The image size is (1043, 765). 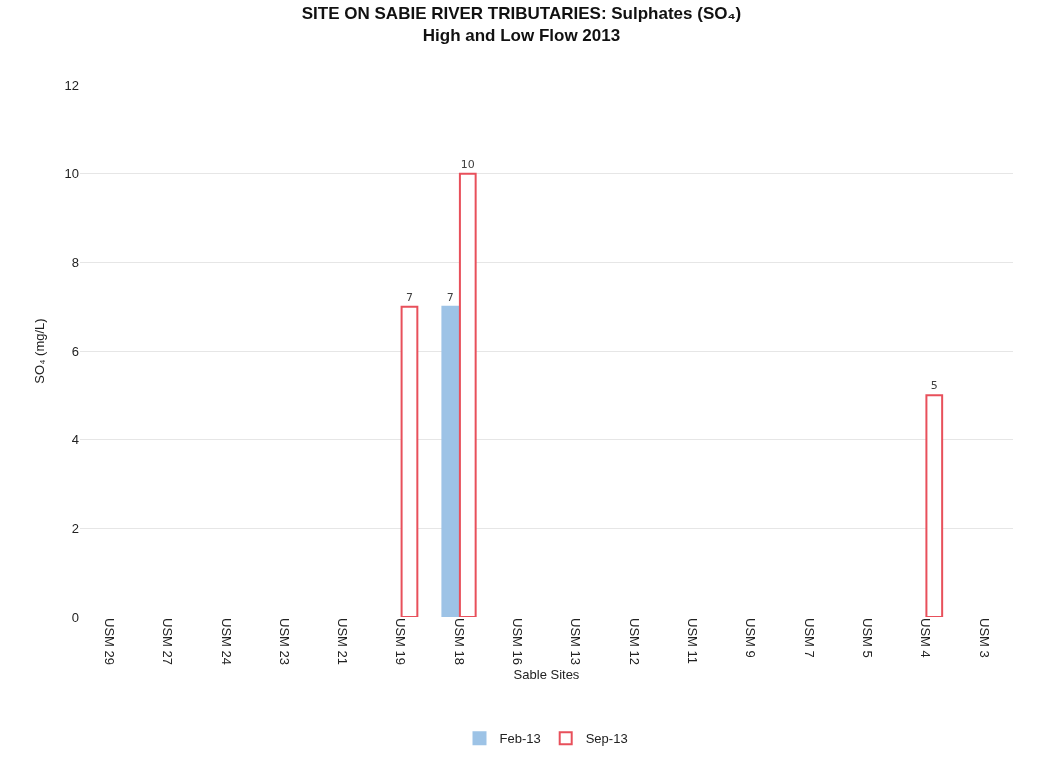 What do you see at coordinates (926, 638) in the screenshot?
I see `x-tick-label: USM 4` at bounding box center [926, 638].